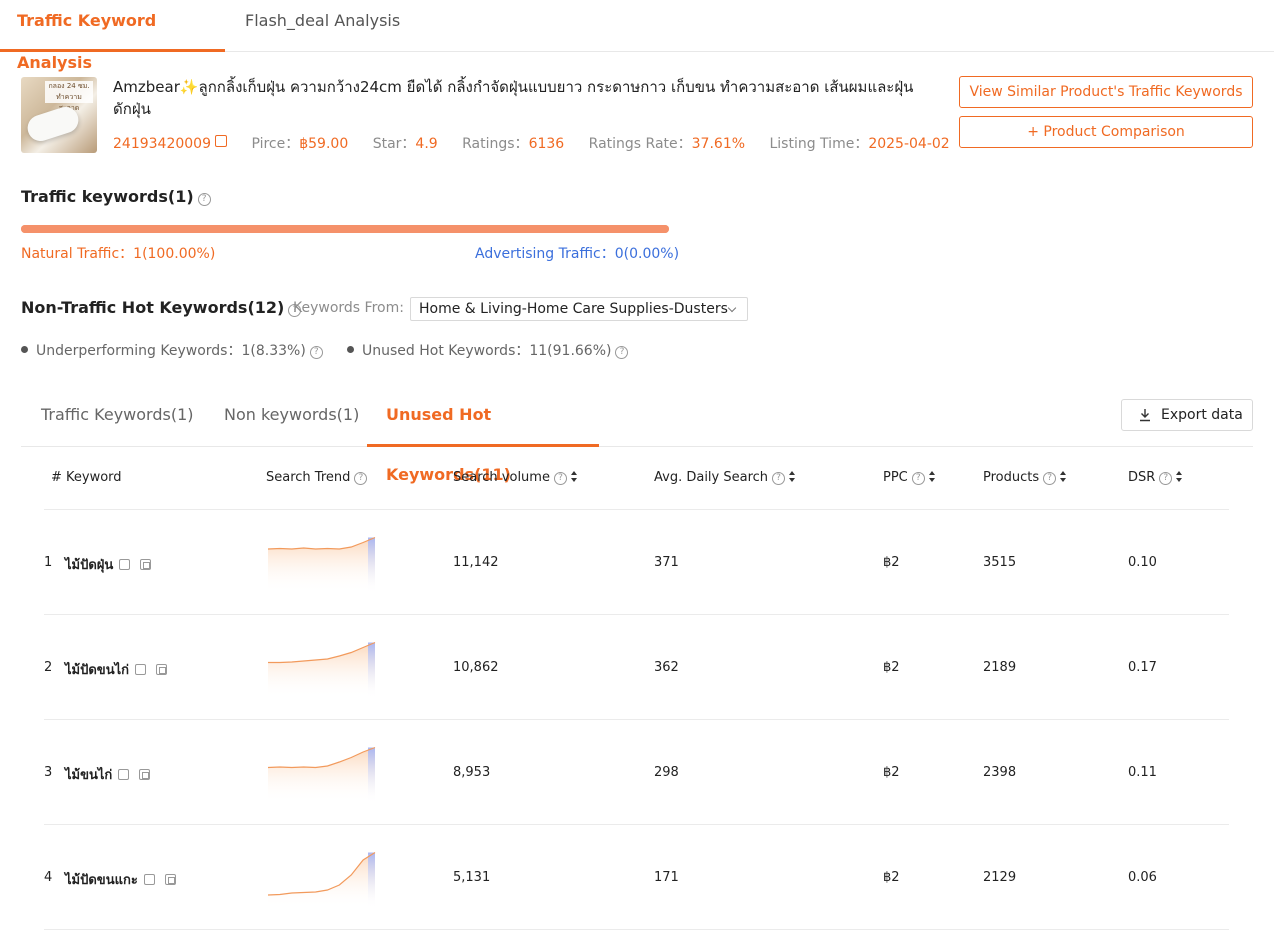  Describe the element at coordinates (323, 20) in the screenshot. I see `tab-flash-deal-analysis: Flash_deal Analysis` at that location.